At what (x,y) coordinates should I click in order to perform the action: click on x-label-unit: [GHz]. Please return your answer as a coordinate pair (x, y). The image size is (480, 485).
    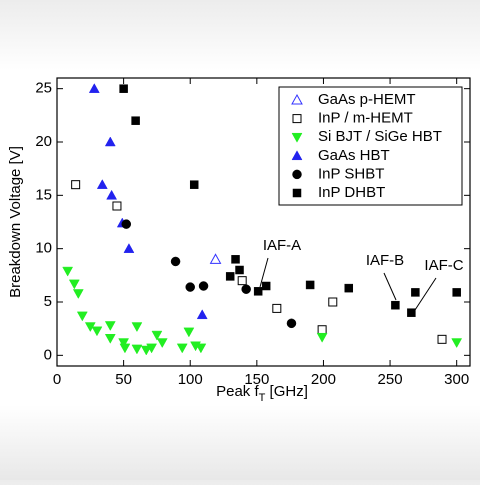
    Looking at the image, I should click on (286, 391).